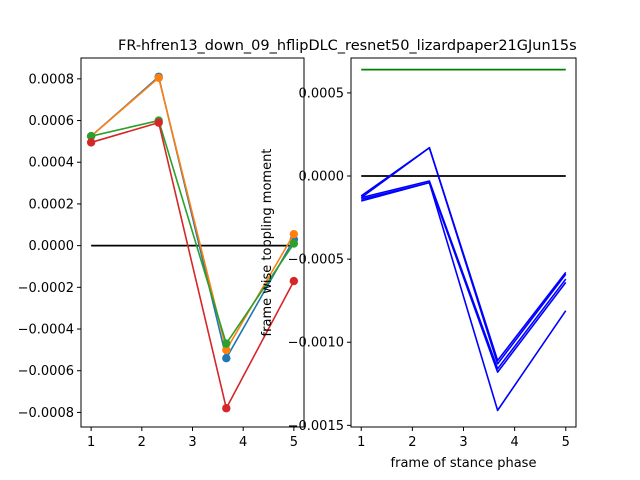 The image size is (640, 480). I want to click on y-tick-label: −0.0008, so click(46, 413).